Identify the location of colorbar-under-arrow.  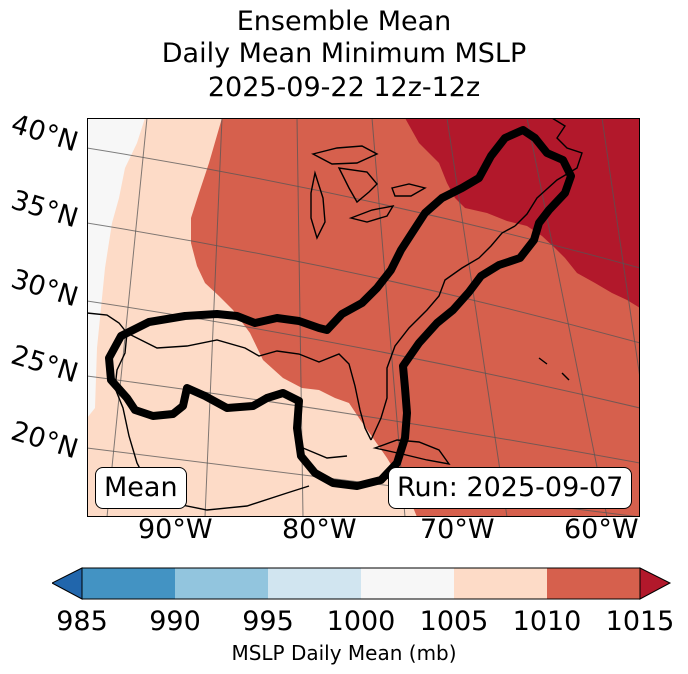
(67, 583).